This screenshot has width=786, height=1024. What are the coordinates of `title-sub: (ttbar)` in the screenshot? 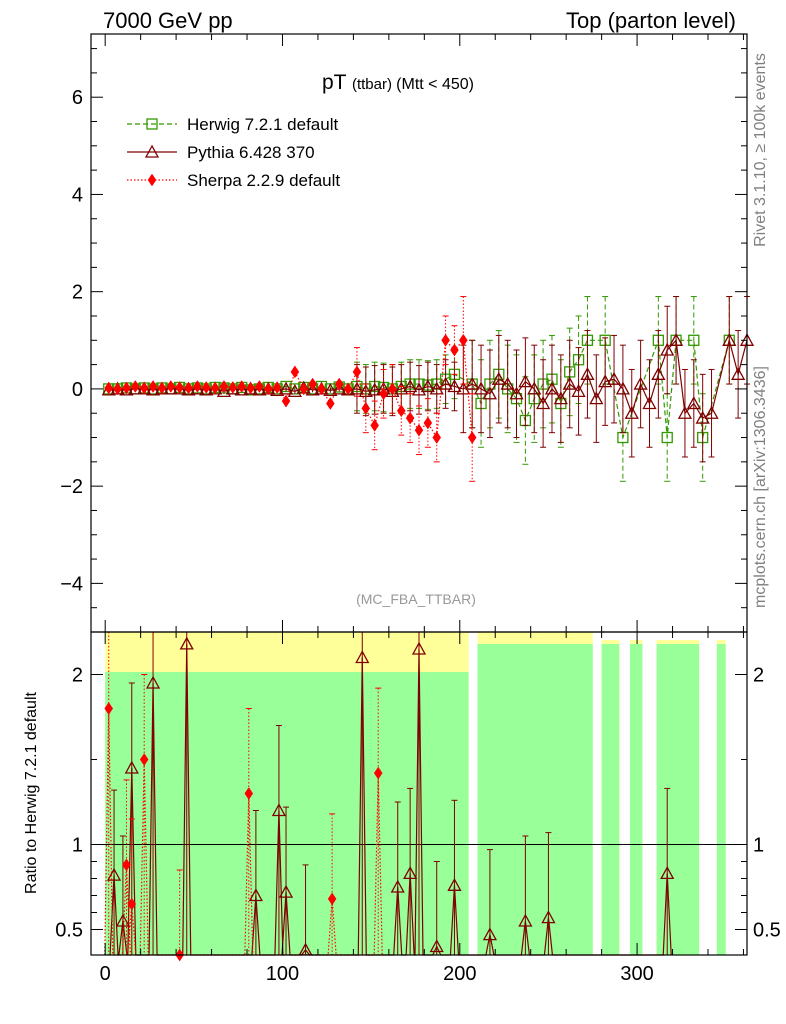 It's located at (374, 84).